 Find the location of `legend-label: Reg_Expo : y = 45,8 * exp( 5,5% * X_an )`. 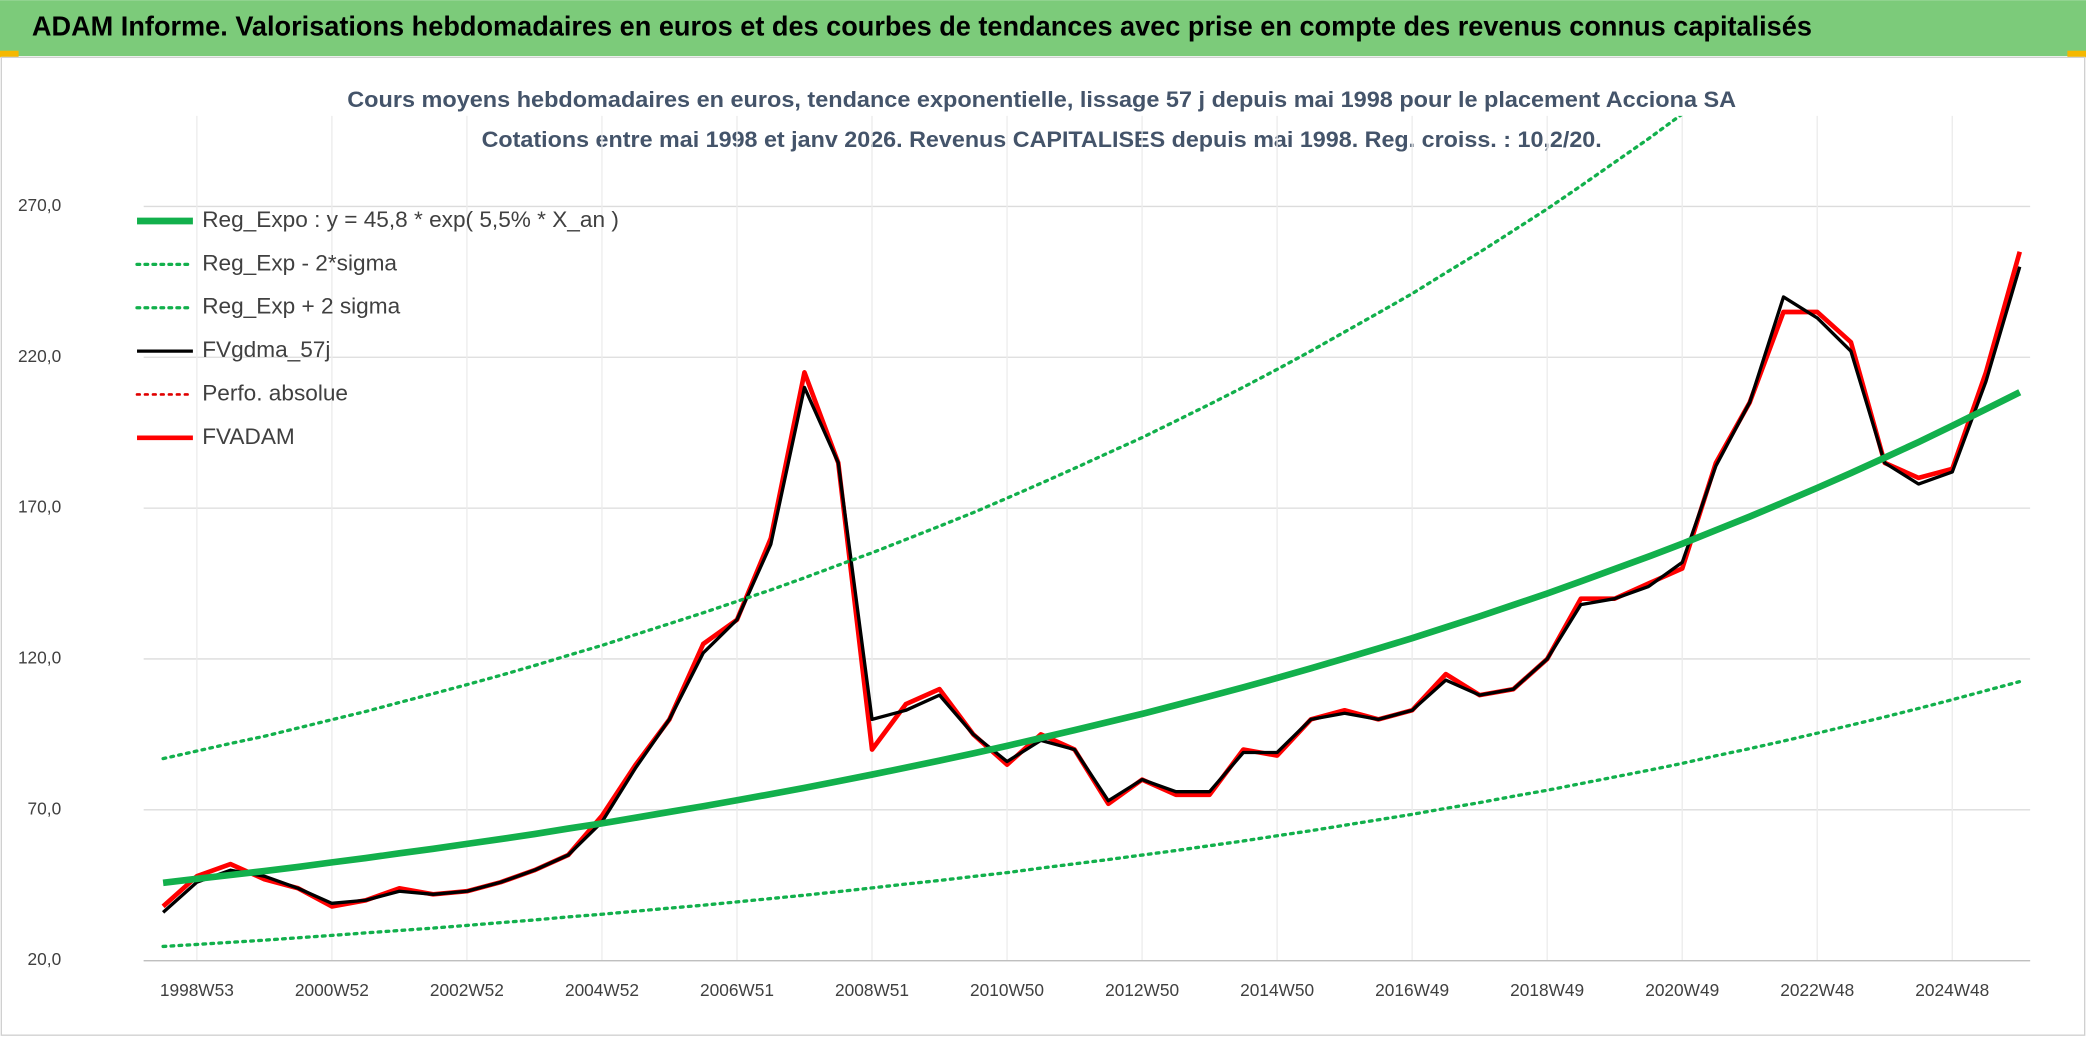

legend-label: Reg_Expo : y = 45,8 * exp( 5,5% * X_an ) is located at coordinates (410, 219).